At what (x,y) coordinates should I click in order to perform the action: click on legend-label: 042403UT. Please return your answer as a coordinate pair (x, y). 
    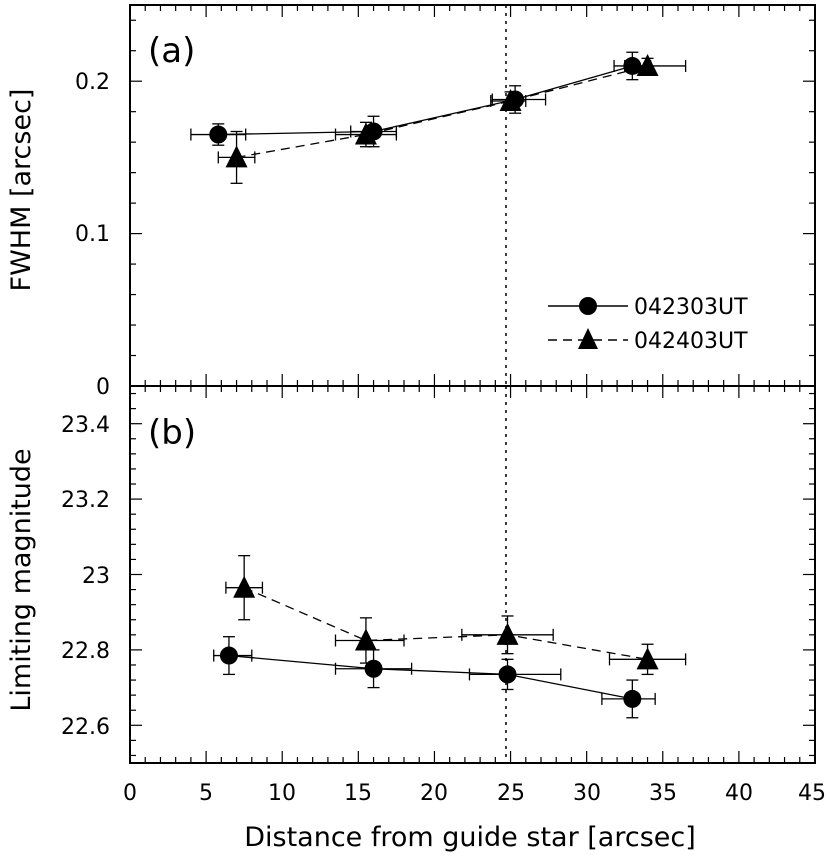
    Looking at the image, I should click on (691, 341).